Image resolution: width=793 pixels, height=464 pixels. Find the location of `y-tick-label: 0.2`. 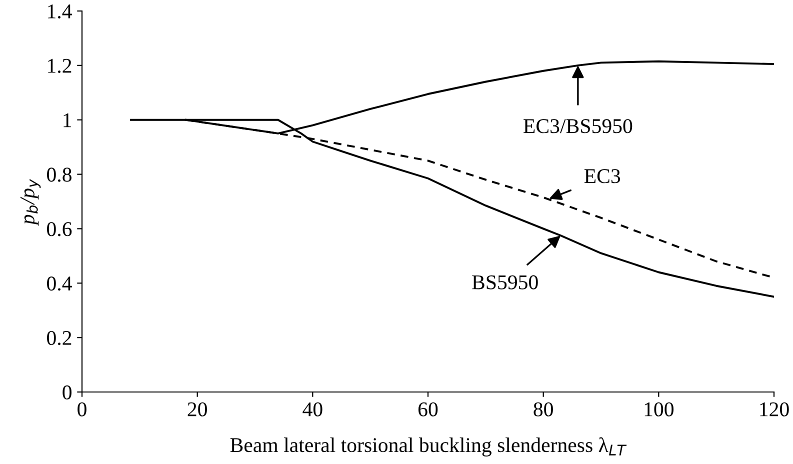

y-tick-label: 0.2 is located at coordinates (59, 338).